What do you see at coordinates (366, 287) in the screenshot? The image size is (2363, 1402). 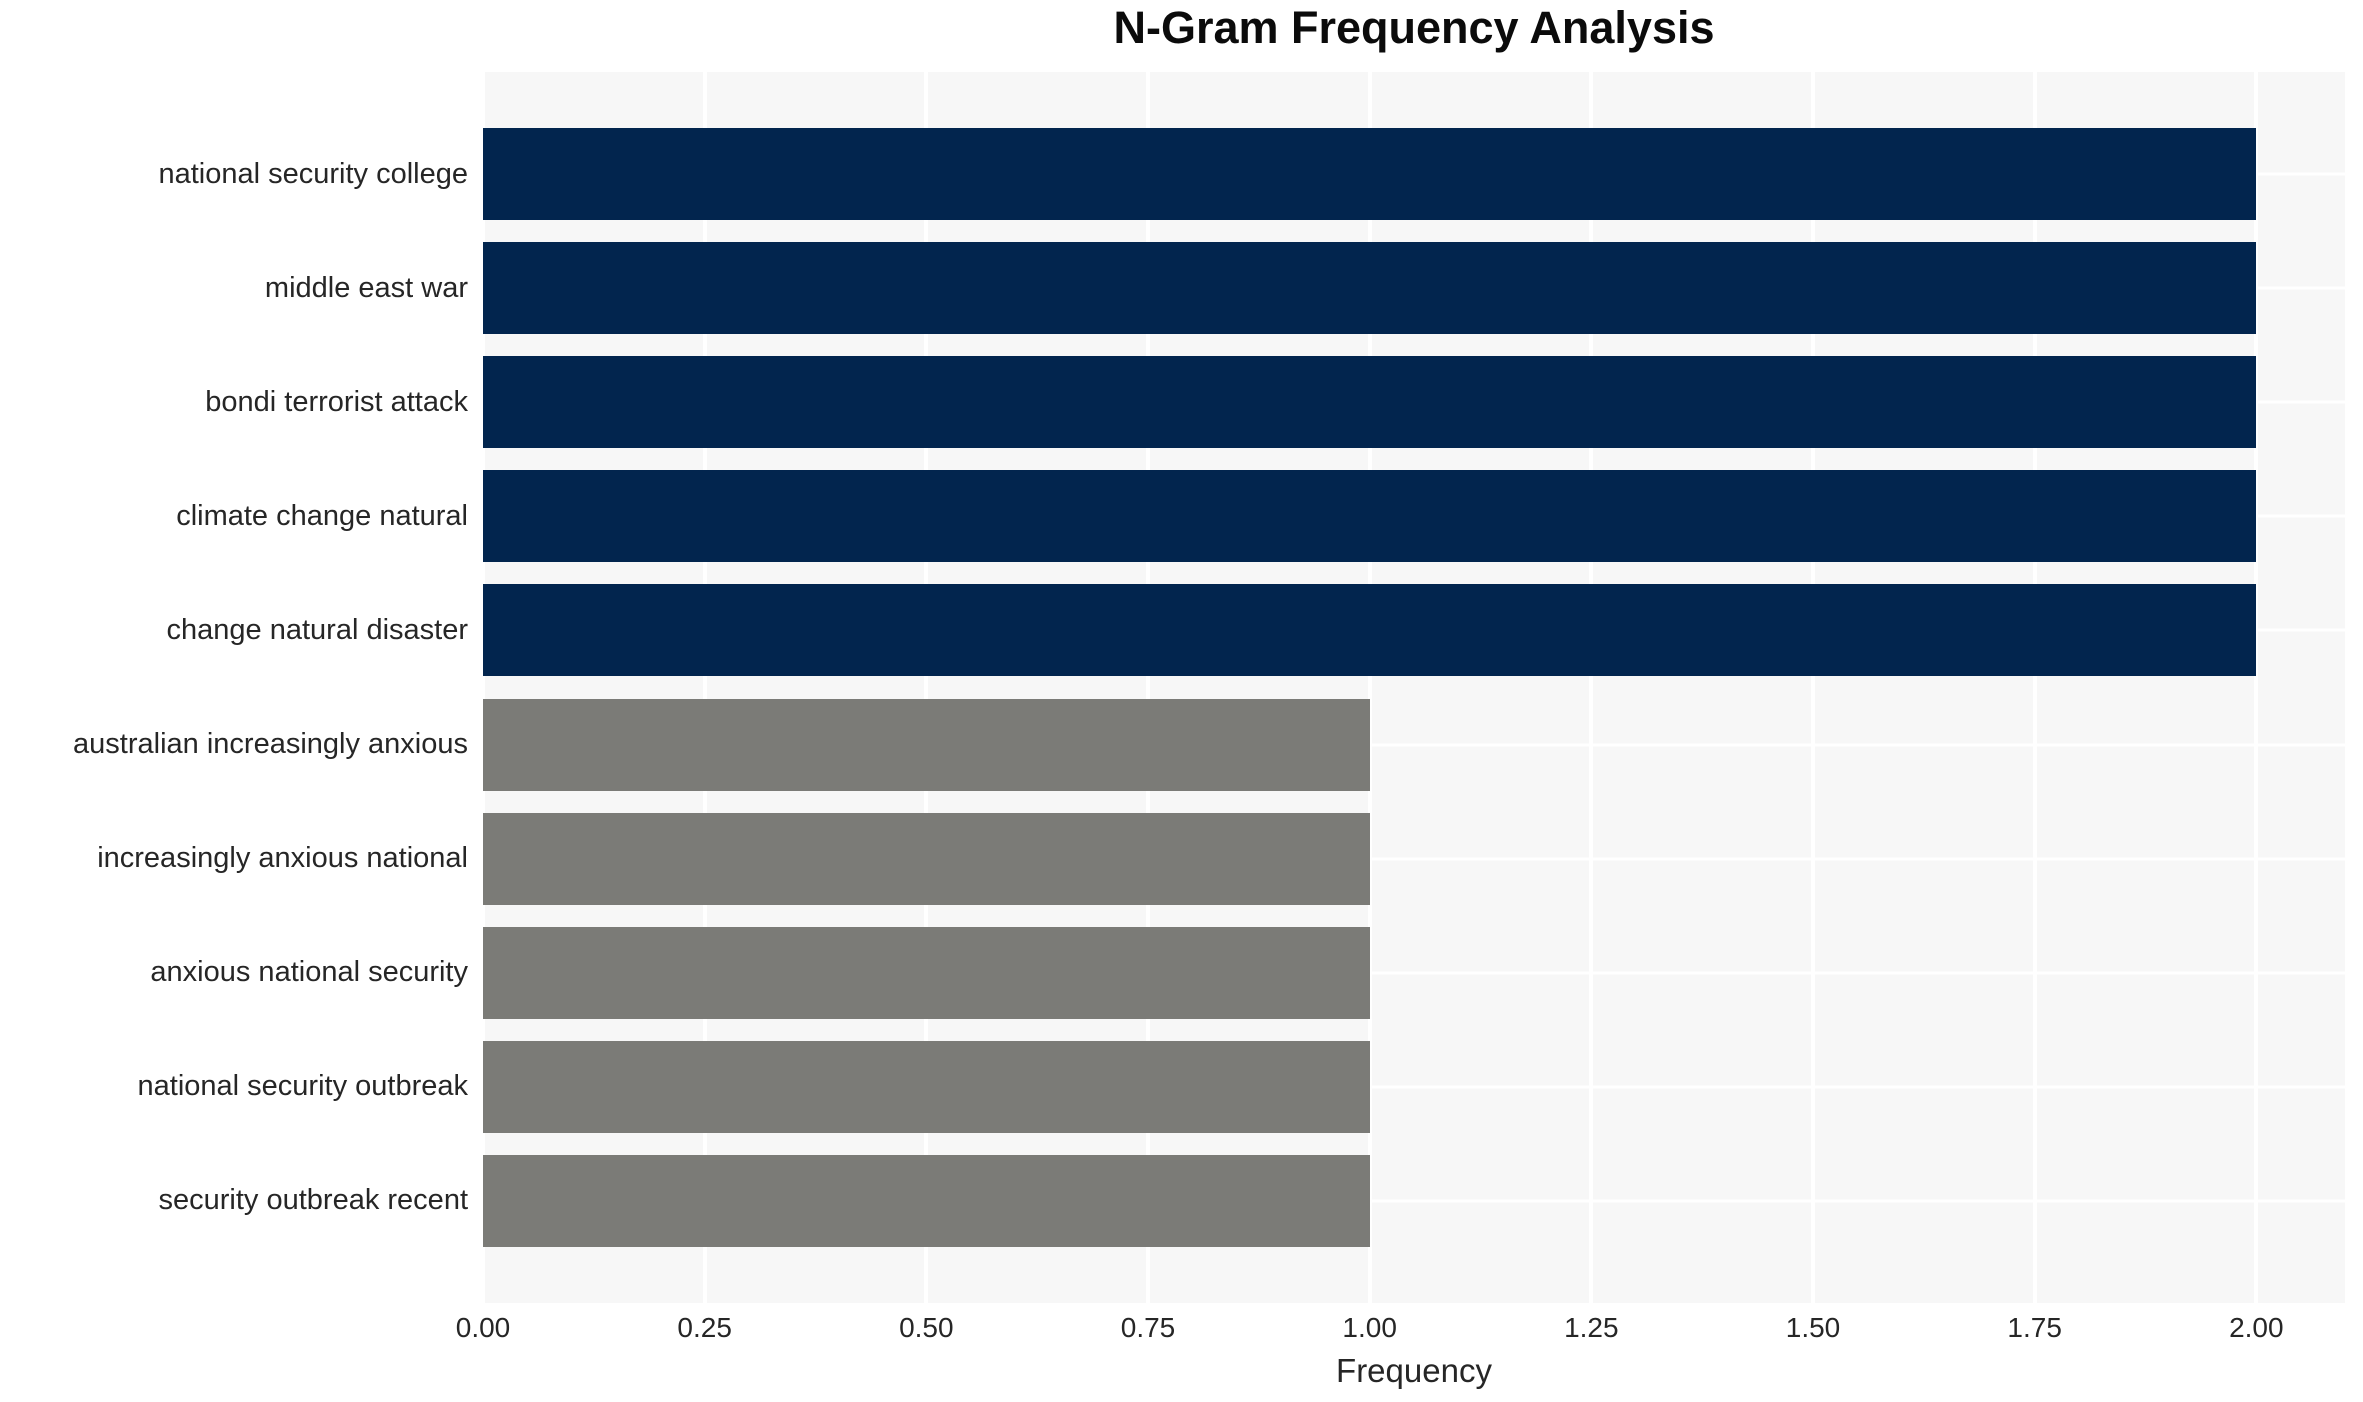 I see `y-axis-category-label: middle east war` at bounding box center [366, 287].